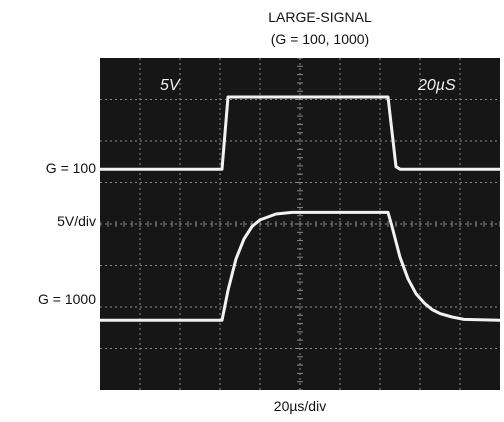 The width and height of the screenshot is (504, 422). What do you see at coordinates (170, 85) in the screenshot?
I see `screen-volts-label: 5V` at bounding box center [170, 85].